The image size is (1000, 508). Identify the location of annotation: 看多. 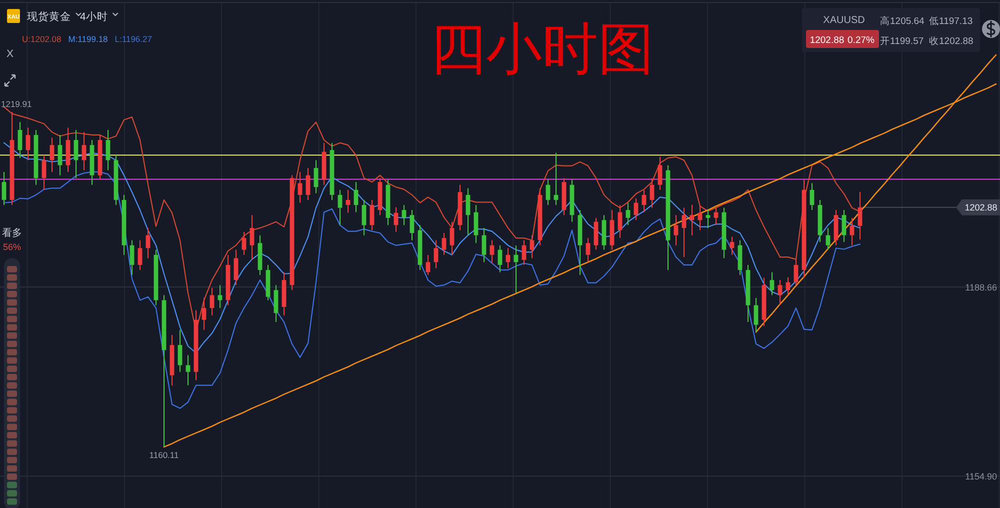
(12, 233).